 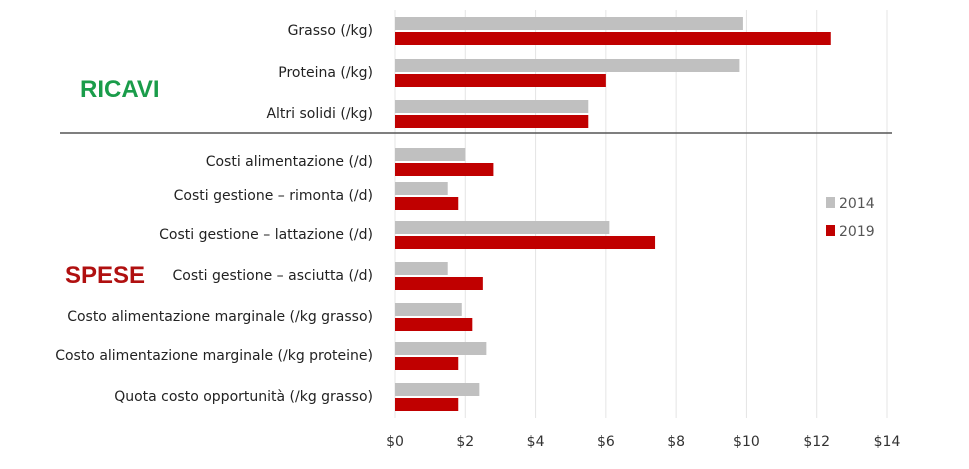 What do you see at coordinates (746, 442) in the screenshot?
I see `x-tick-label: $10` at bounding box center [746, 442].